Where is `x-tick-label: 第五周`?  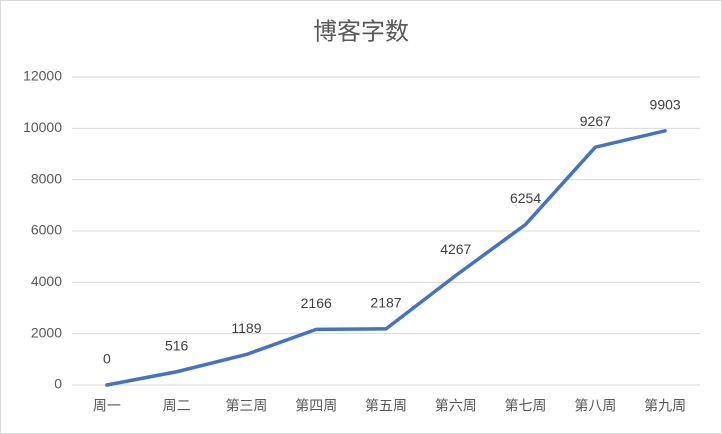 x-tick-label: 第五周 is located at coordinates (386, 406).